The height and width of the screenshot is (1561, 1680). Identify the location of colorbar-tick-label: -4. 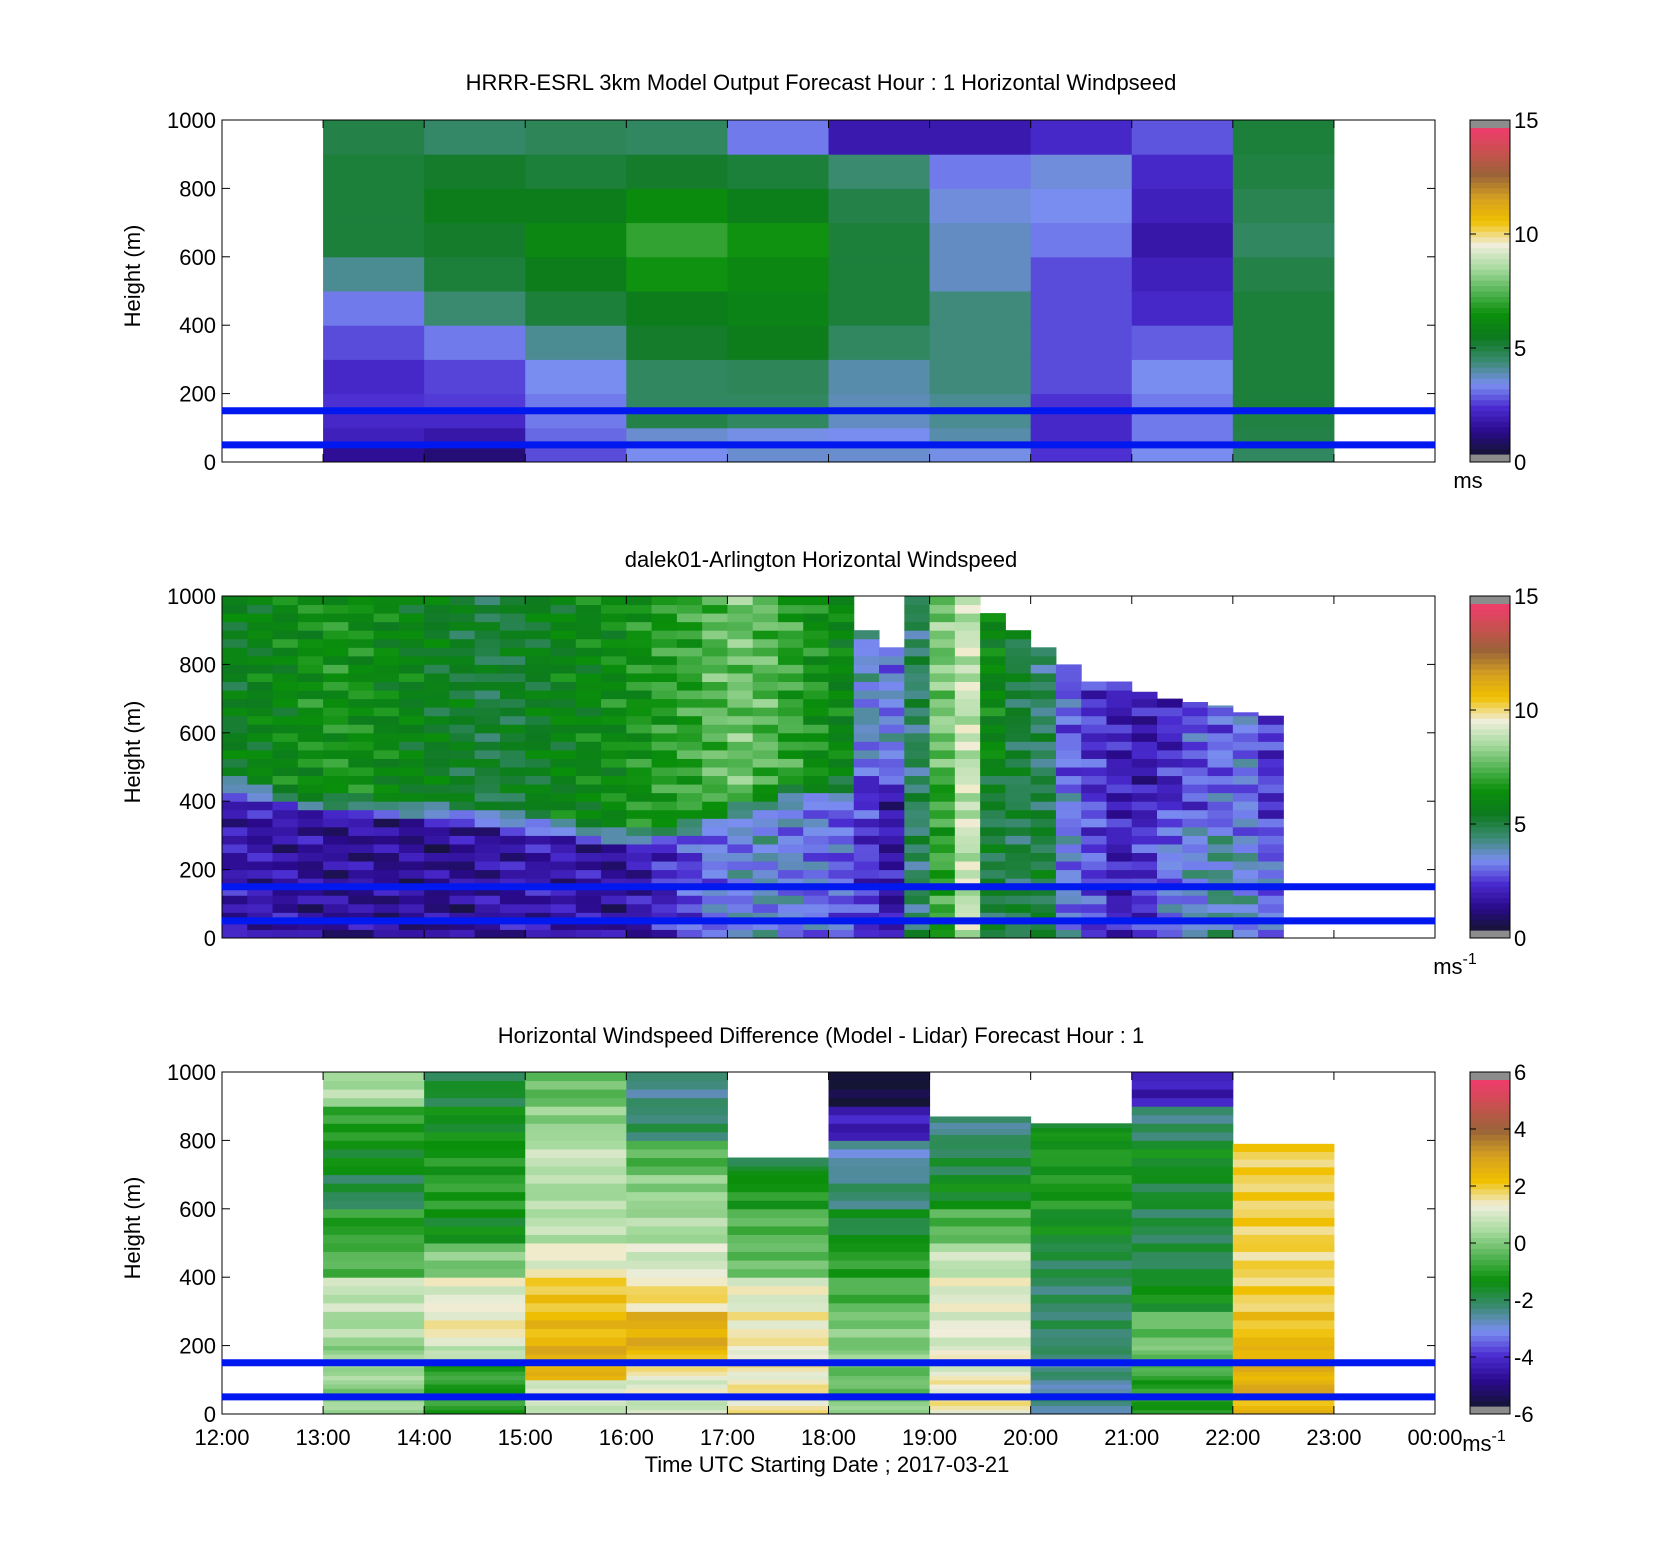
(1524, 1357).